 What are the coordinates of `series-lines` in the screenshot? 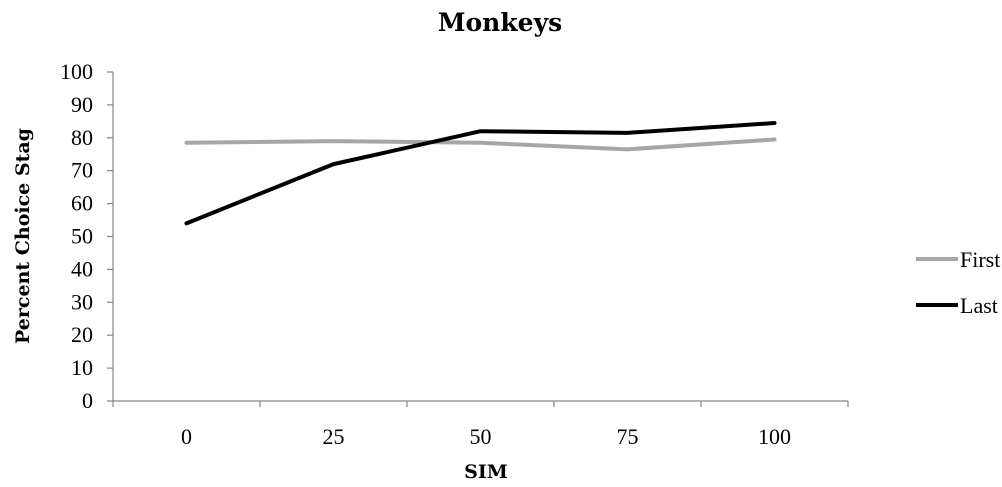 It's located at (480, 173).